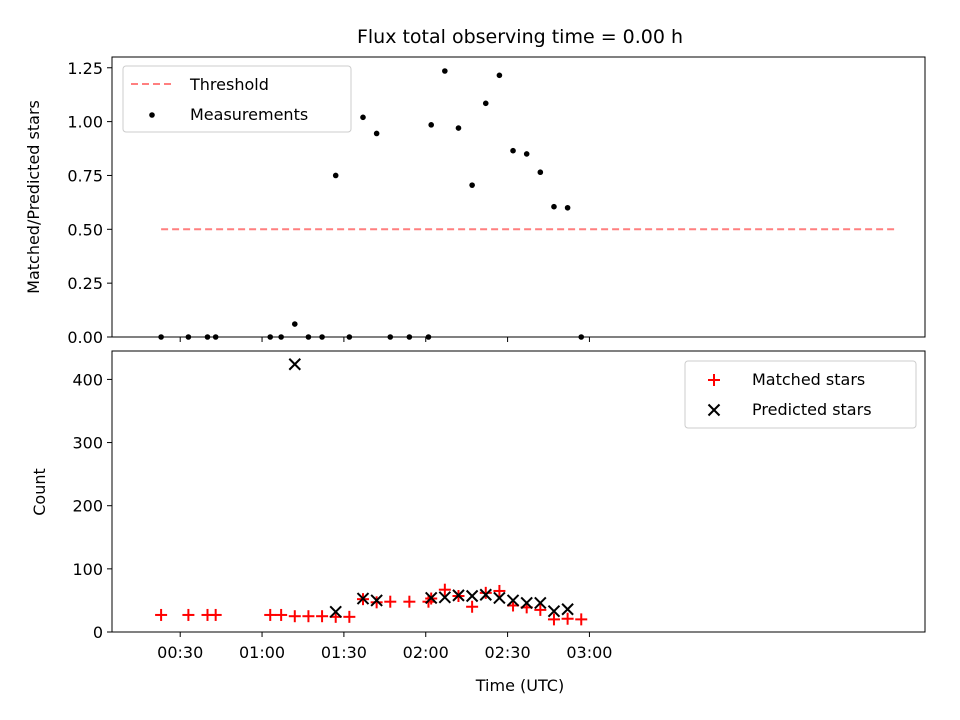  Describe the element at coordinates (98, 632) in the screenshot. I see `count-y-tick-label: 0` at that location.